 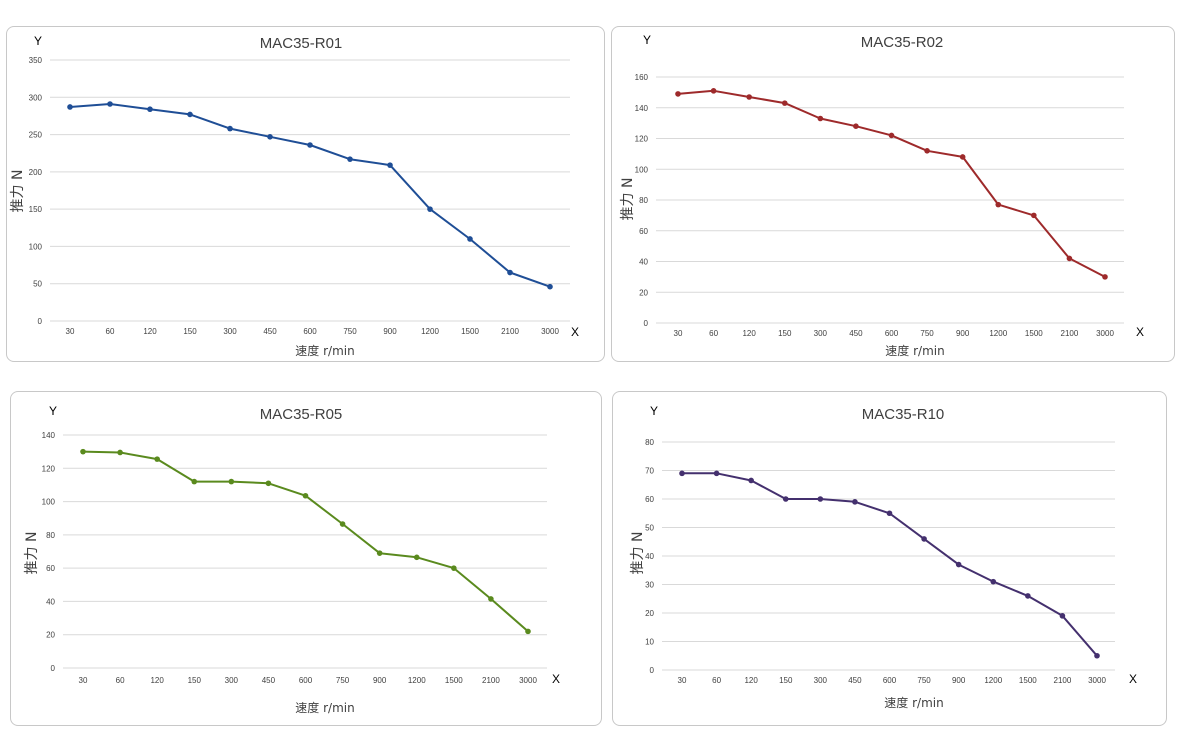 I want to click on y-axis-letter: Y, so click(x=654, y=411).